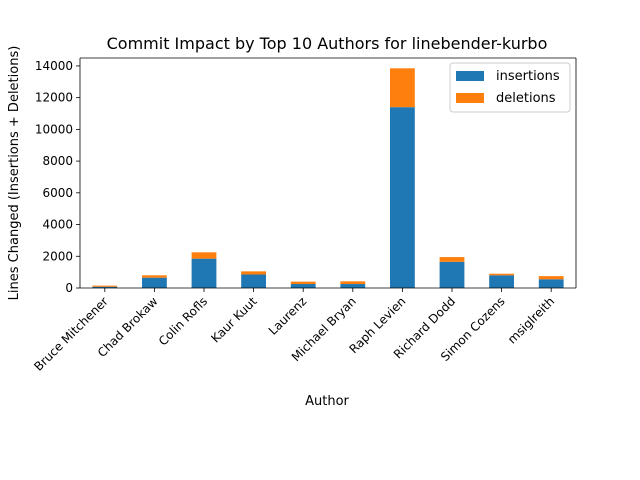  I want to click on x-tick-label: Colin Rofls, so click(183, 321).